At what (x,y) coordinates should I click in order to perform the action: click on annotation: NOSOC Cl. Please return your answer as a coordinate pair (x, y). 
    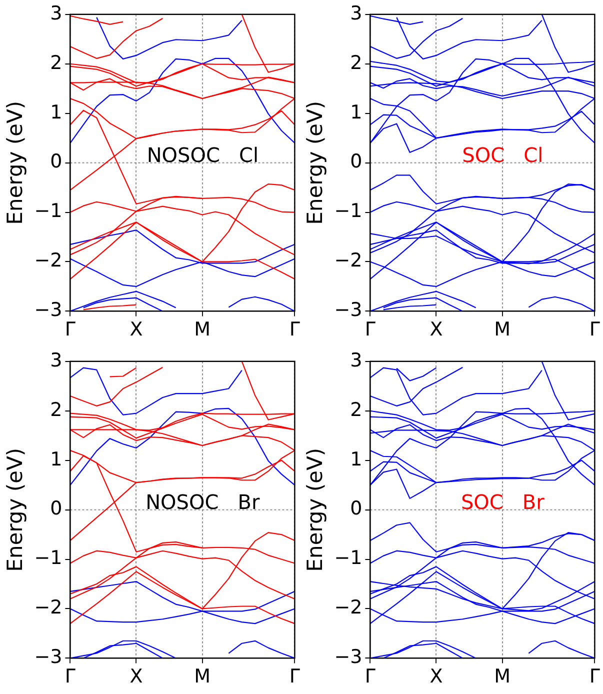
    Looking at the image, I should click on (202, 155).